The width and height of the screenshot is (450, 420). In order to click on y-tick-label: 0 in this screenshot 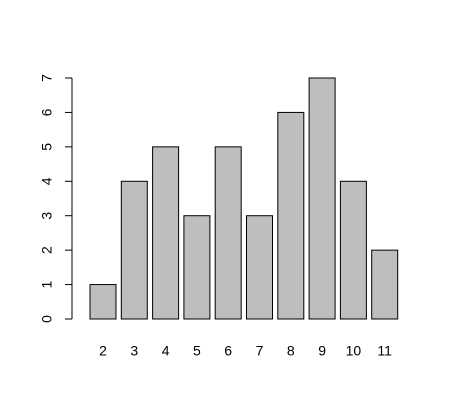, I will do `click(47, 319)`.